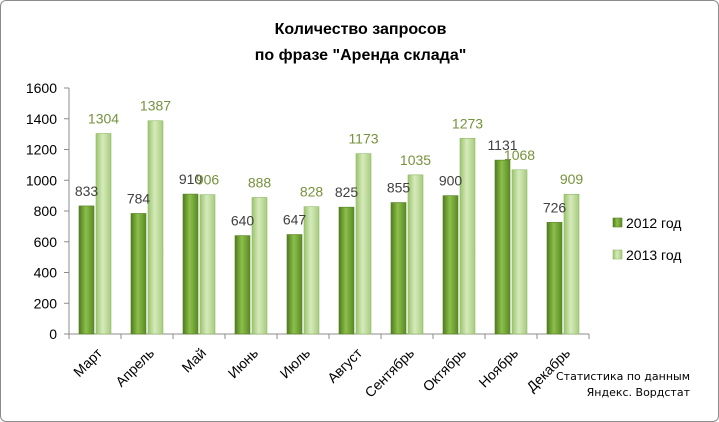 The image size is (719, 422). Describe the element at coordinates (415, 160) in the screenshot. I see `data-label: 1035` at that location.